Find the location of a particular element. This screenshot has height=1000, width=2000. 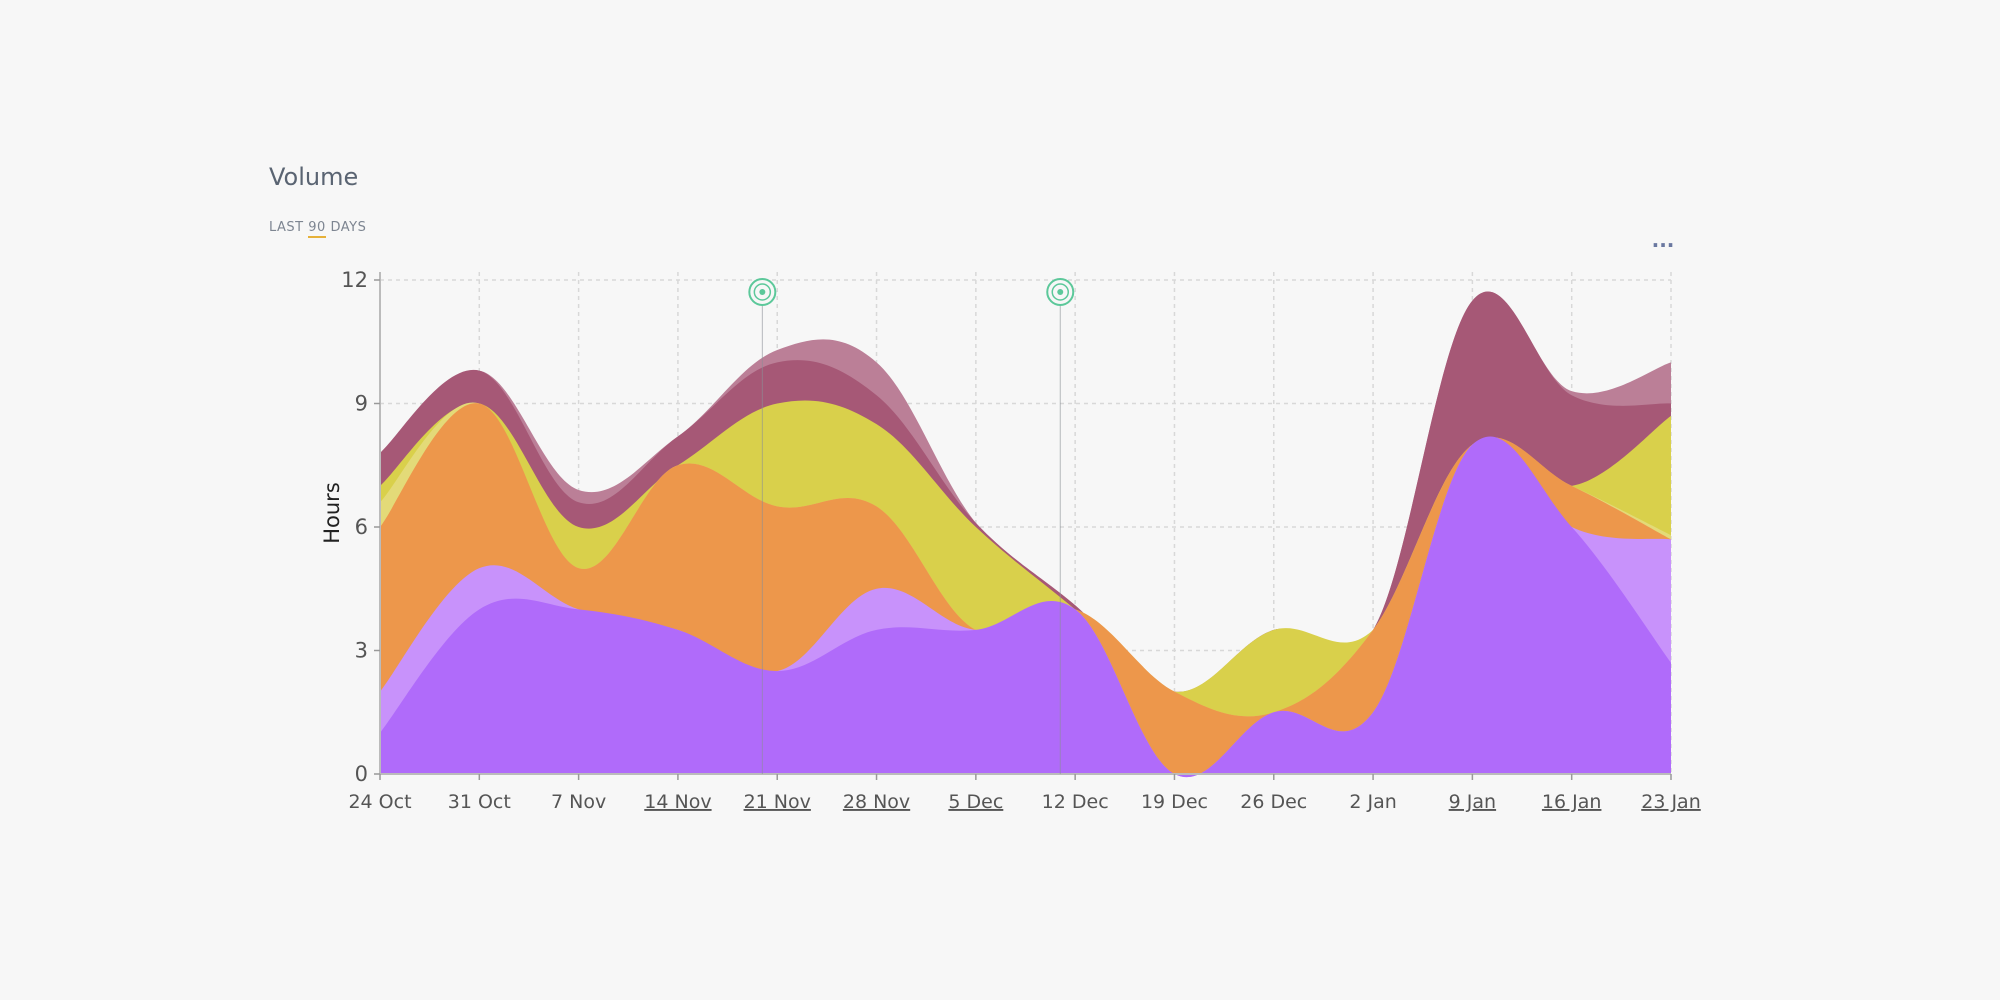

date-range-days: 90 is located at coordinates (317, 229).